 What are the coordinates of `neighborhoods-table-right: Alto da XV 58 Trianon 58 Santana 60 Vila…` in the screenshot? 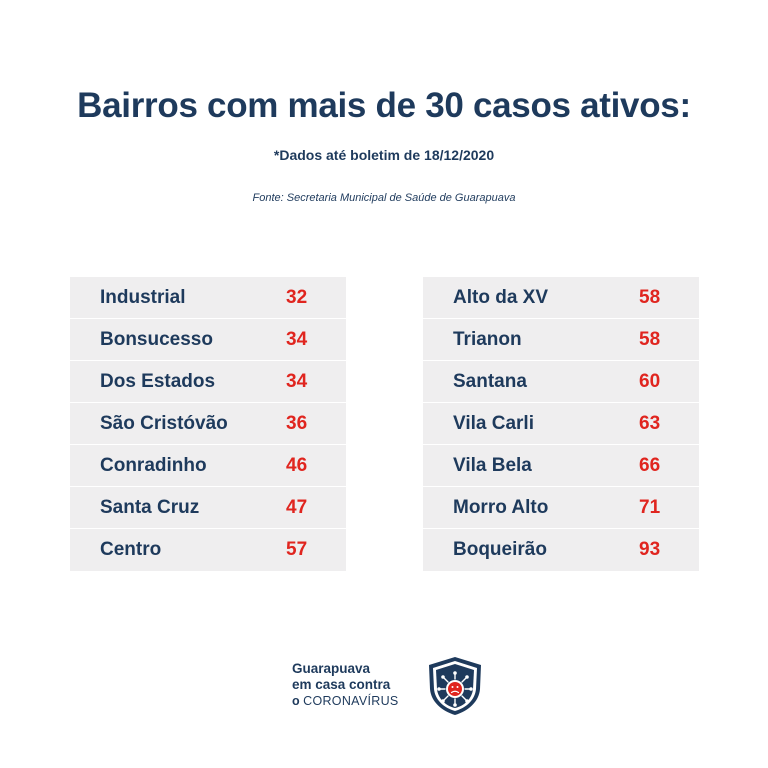 It's located at (561, 424).